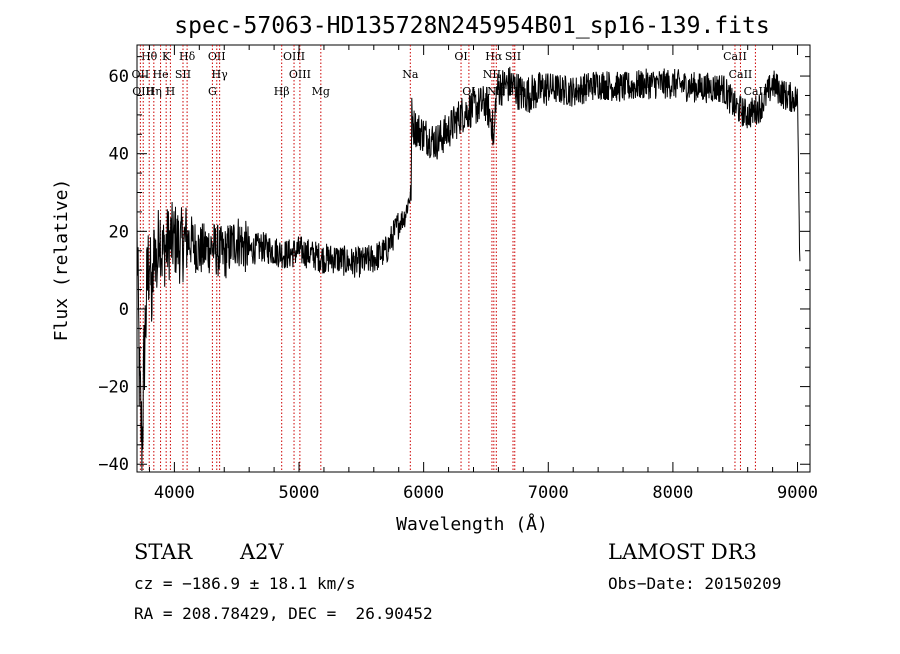 This screenshot has width=900, height=654. I want to click on x-tick-label-3: 7000, so click(548, 493).